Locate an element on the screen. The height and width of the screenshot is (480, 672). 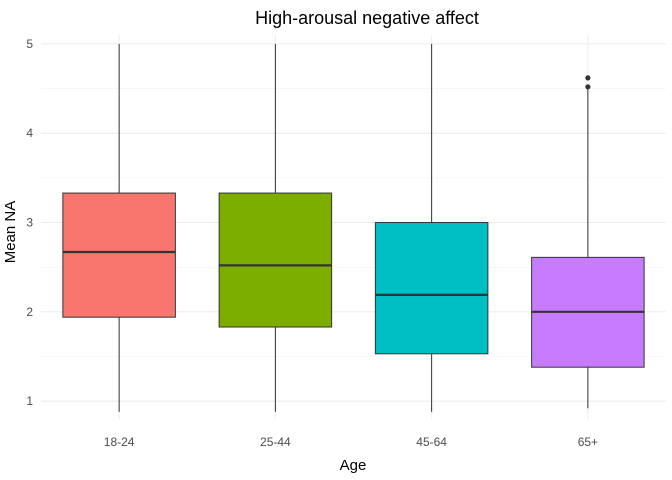
x-tick-label: 18-24 is located at coordinates (119, 442).